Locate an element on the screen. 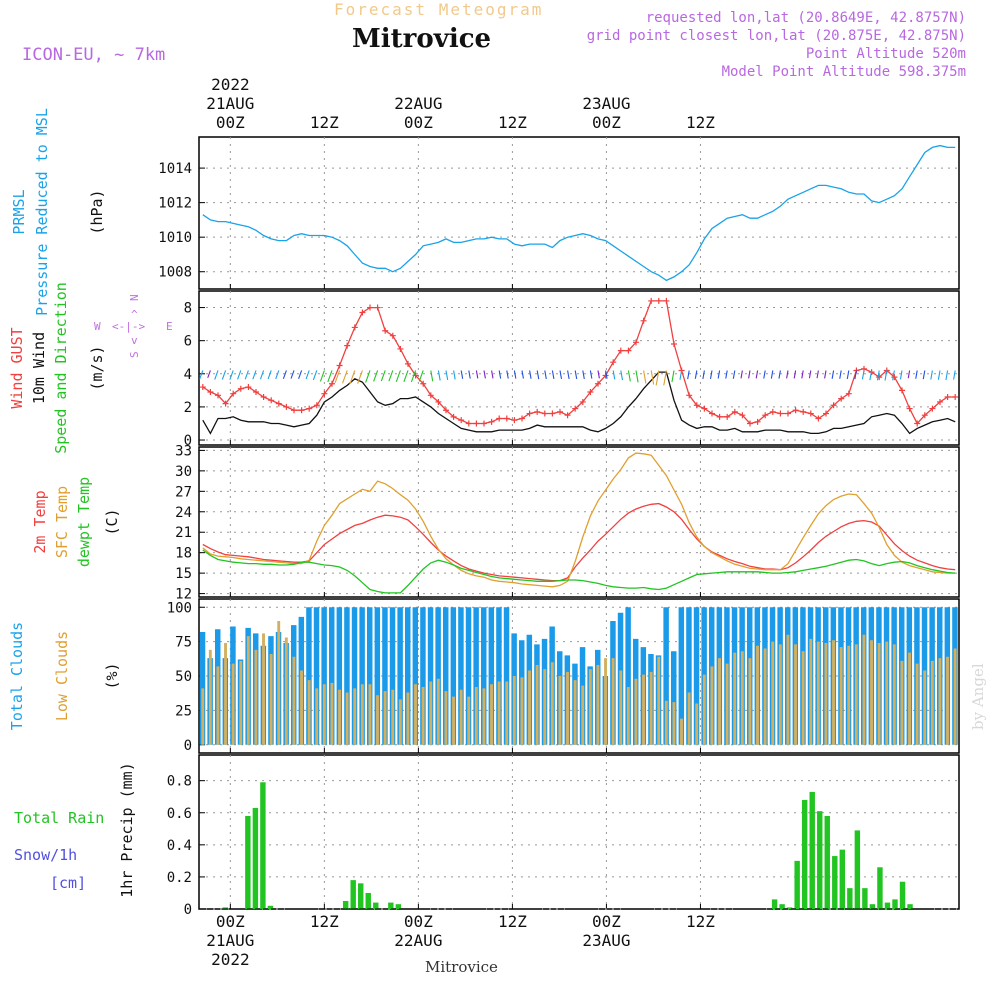 The height and width of the screenshot is (1000, 1000). y-tick-label: 1008 is located at coordinates (175, 273).